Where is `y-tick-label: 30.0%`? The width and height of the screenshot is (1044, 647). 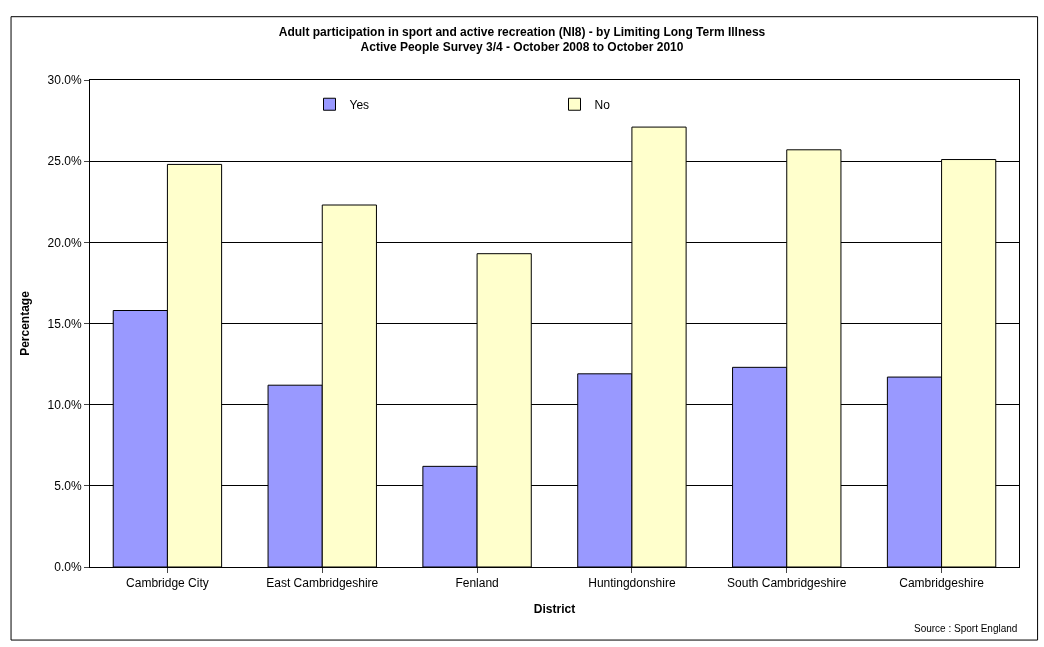
y-tick-label: 30.0% is located at coordinates (64, 80).